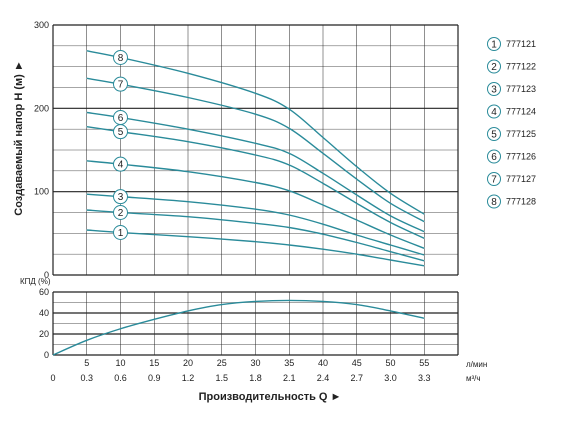  Describe the element at coordinates (476, 364) in the screenshot. I see `lpm-unit-label: л/мин` at that location.